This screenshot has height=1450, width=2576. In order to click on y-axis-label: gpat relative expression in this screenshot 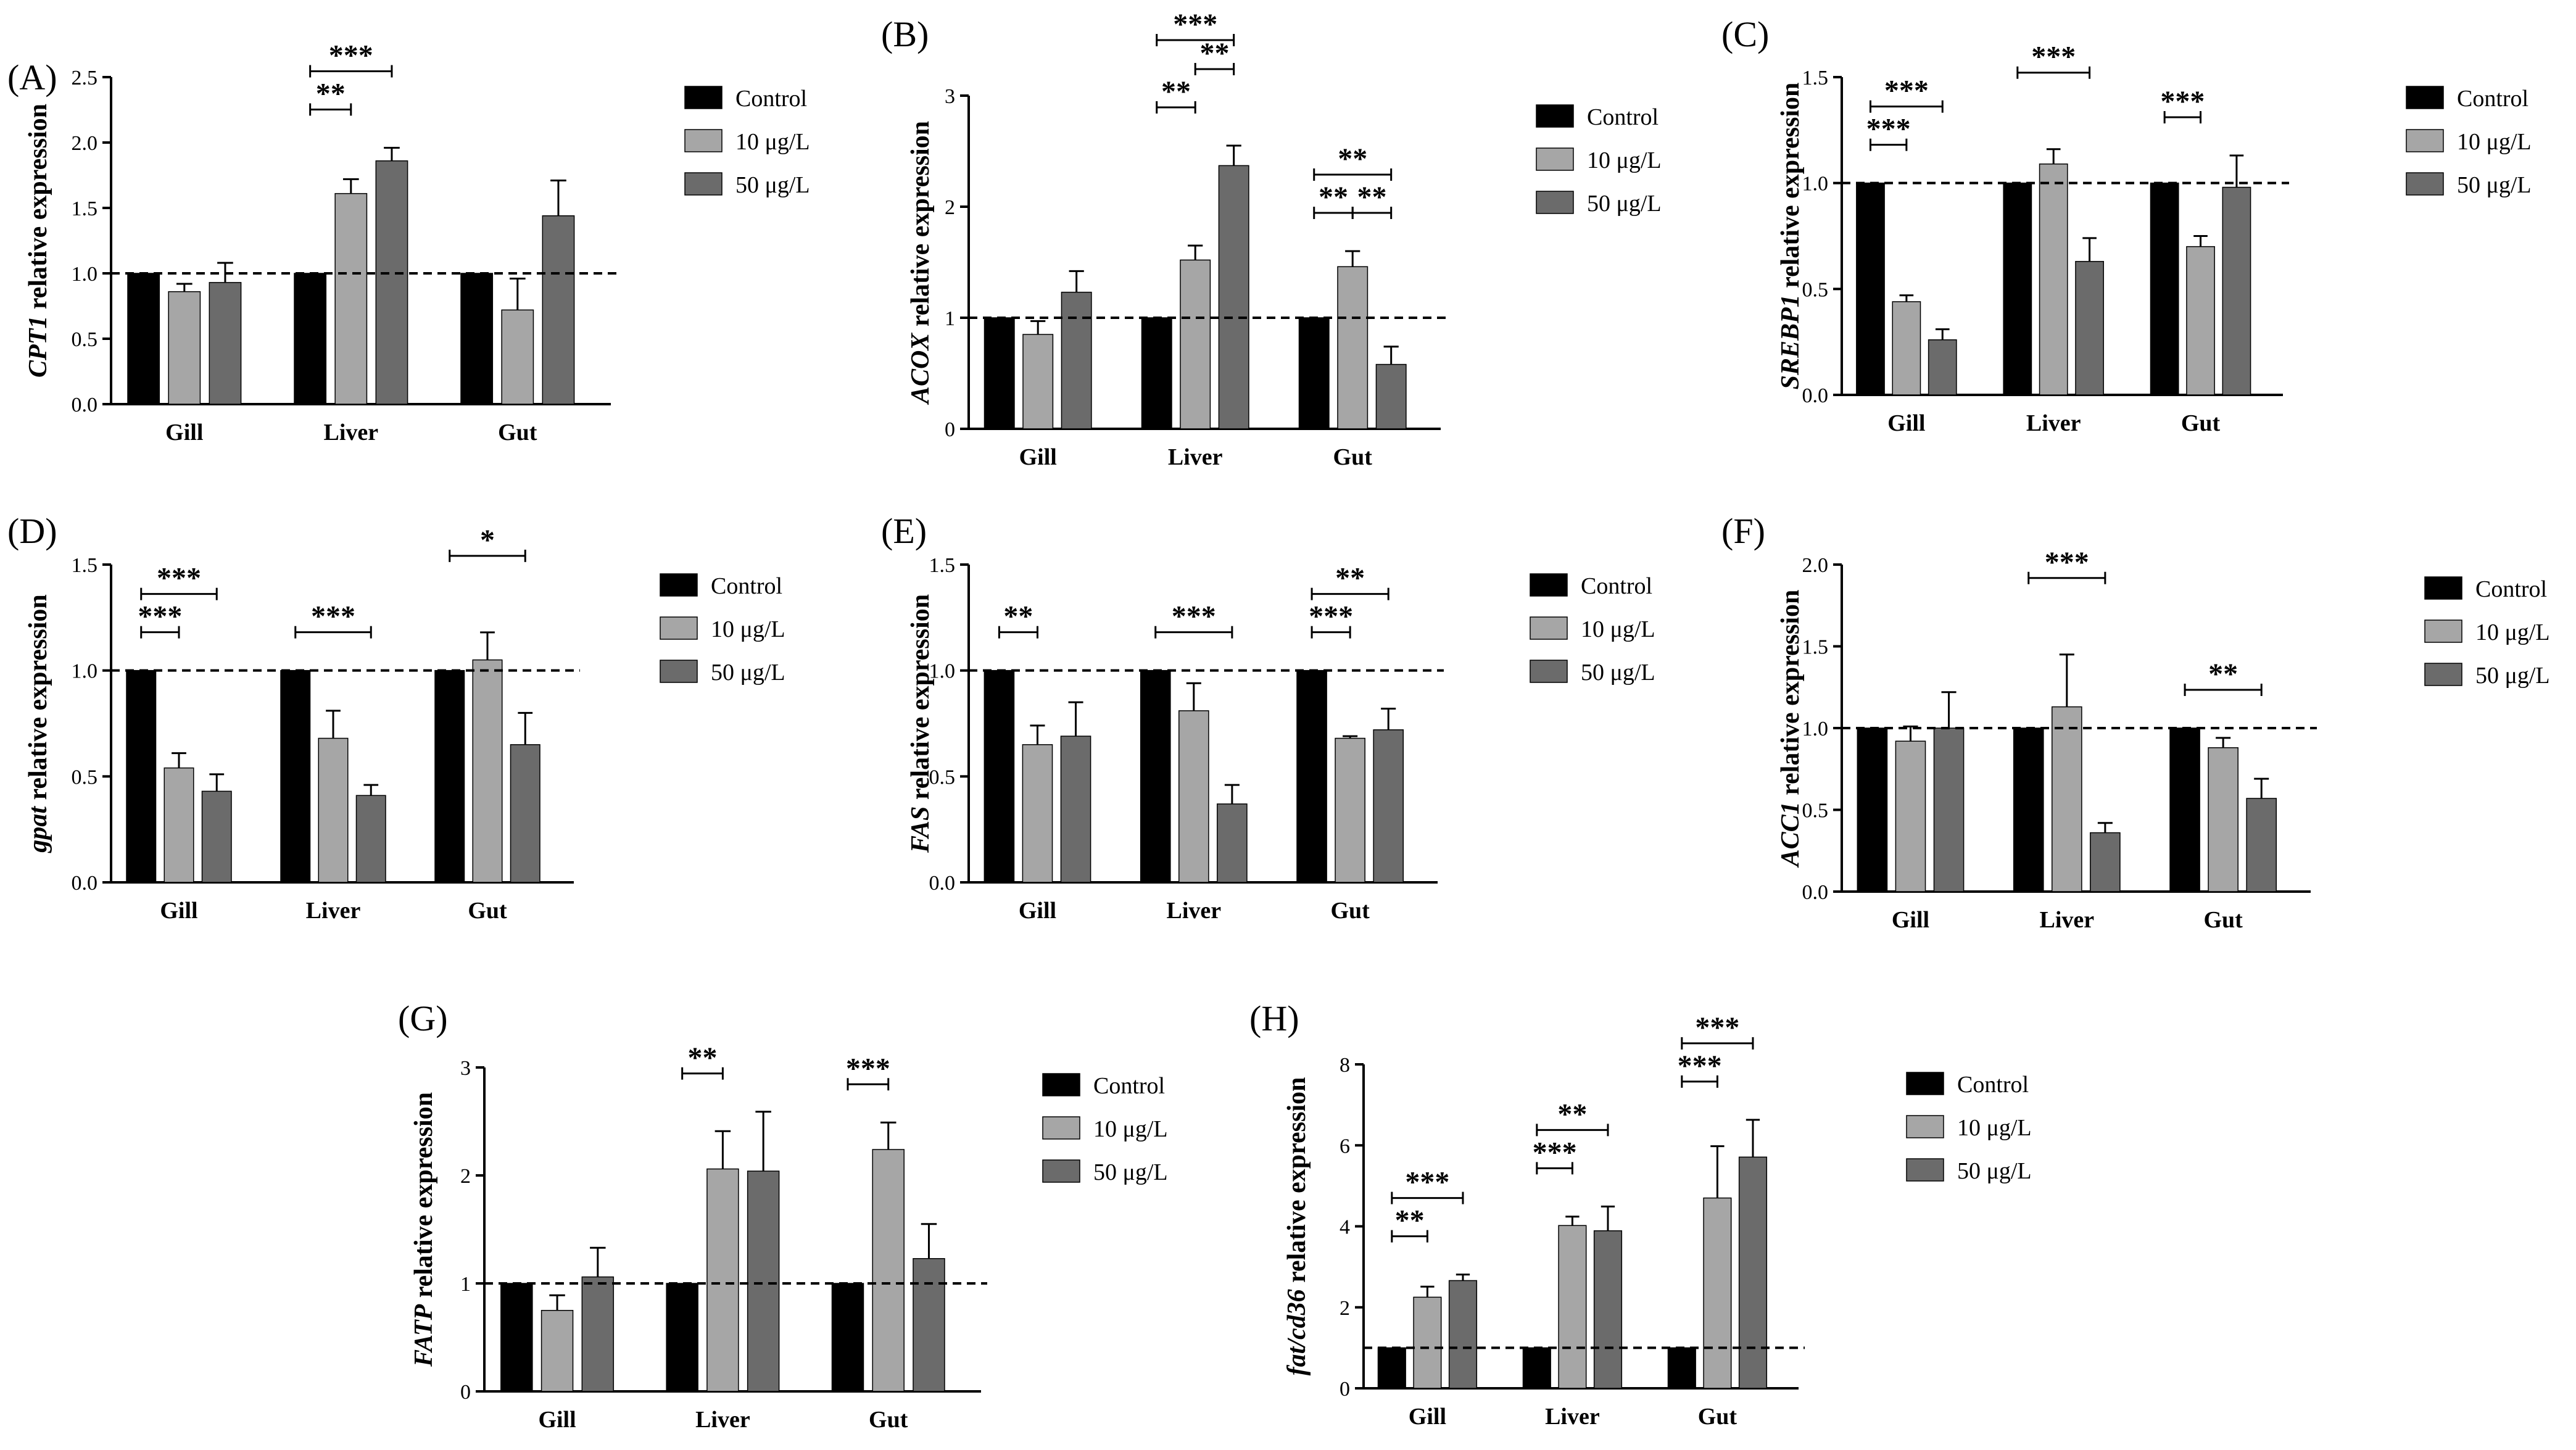, I will do `click(38, 723)`.